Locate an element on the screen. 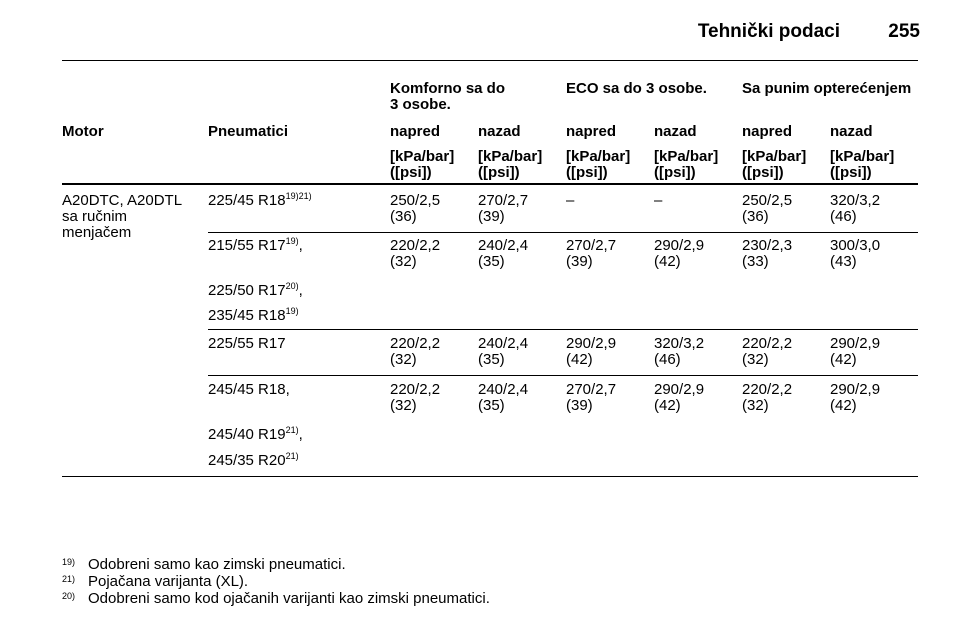 The image size is (960, 642). tire-size-text: 225/55 R17 is located at coordinates (247, 343).